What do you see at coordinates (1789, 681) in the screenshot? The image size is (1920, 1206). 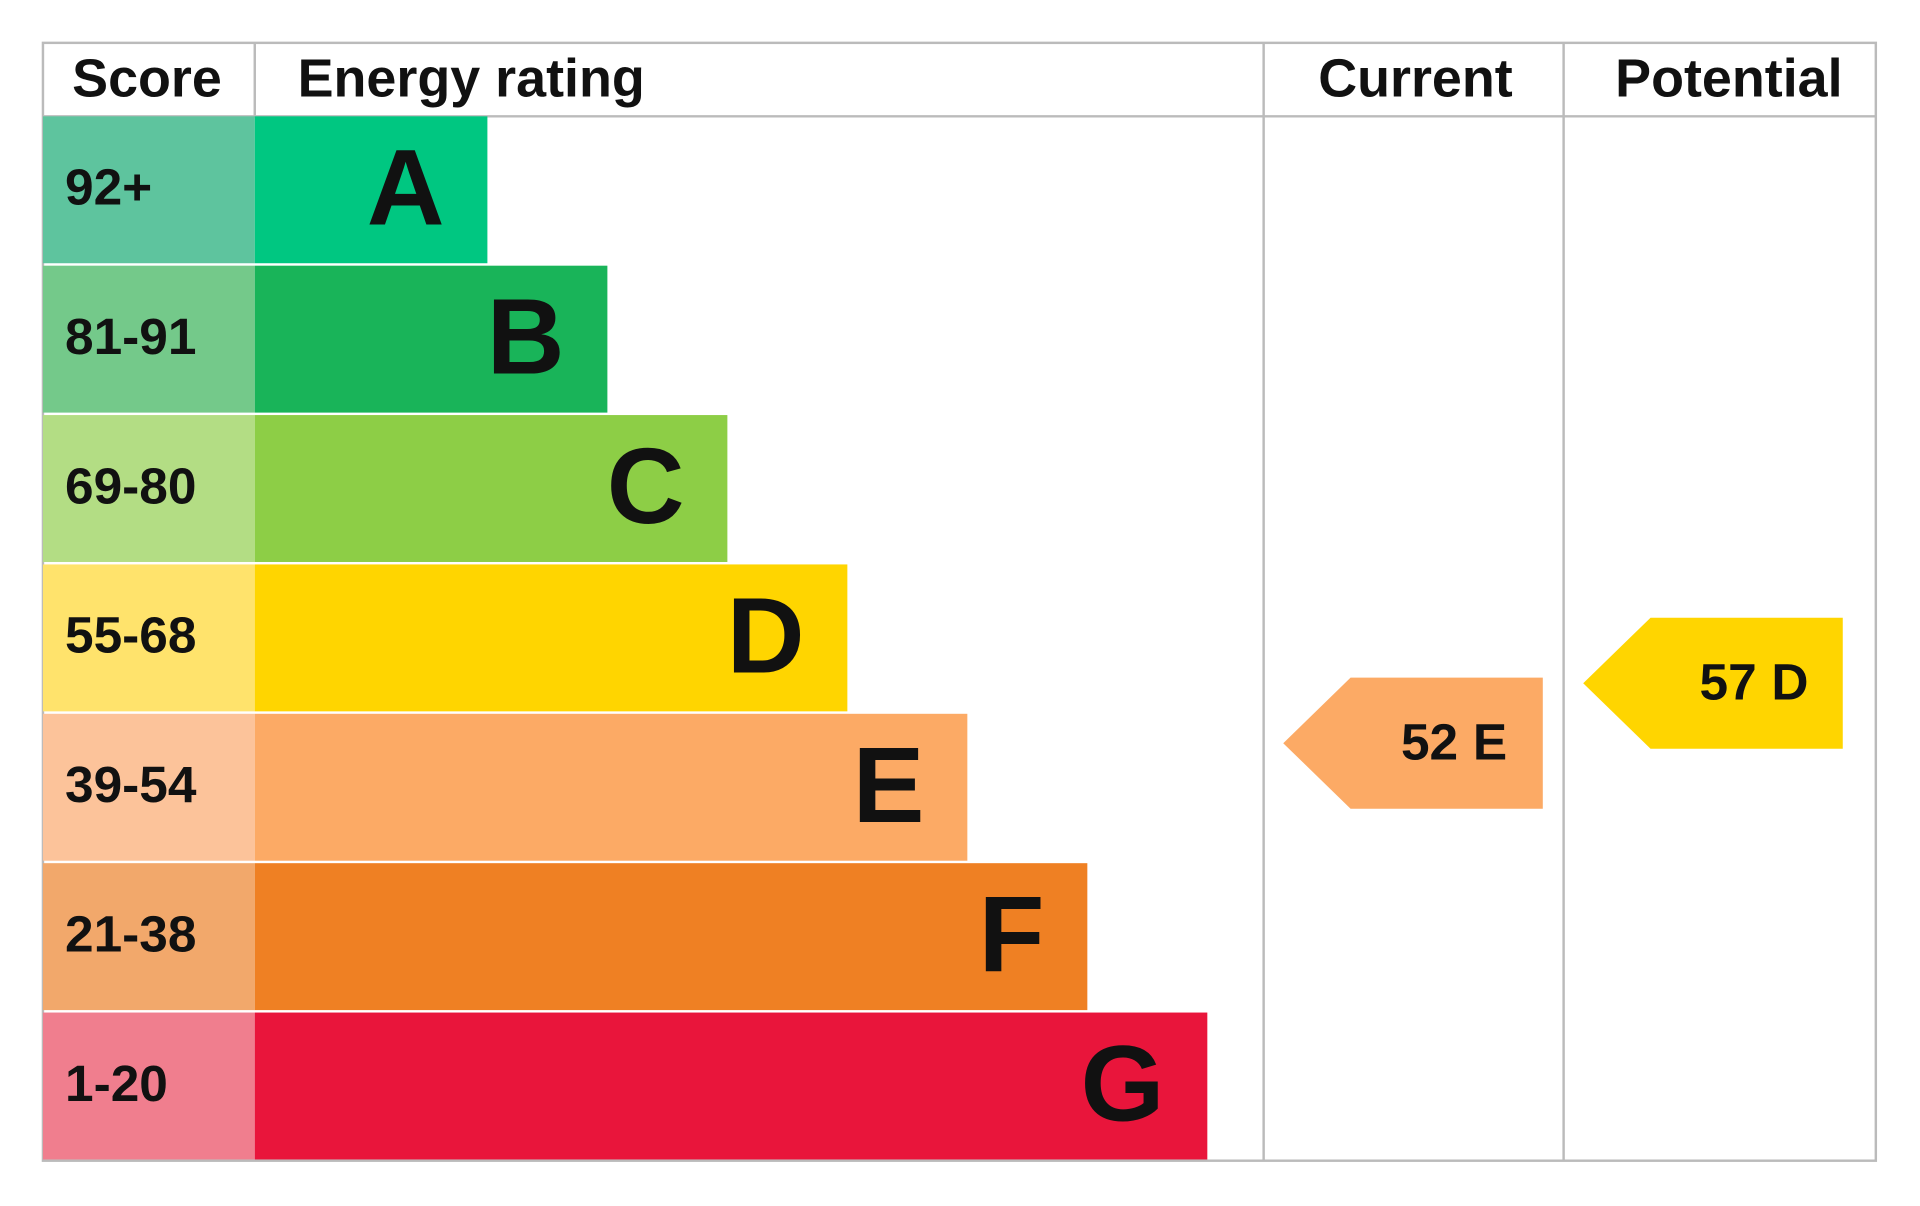 I see `arrow-rating: D` at bounding box center [1789, 681].